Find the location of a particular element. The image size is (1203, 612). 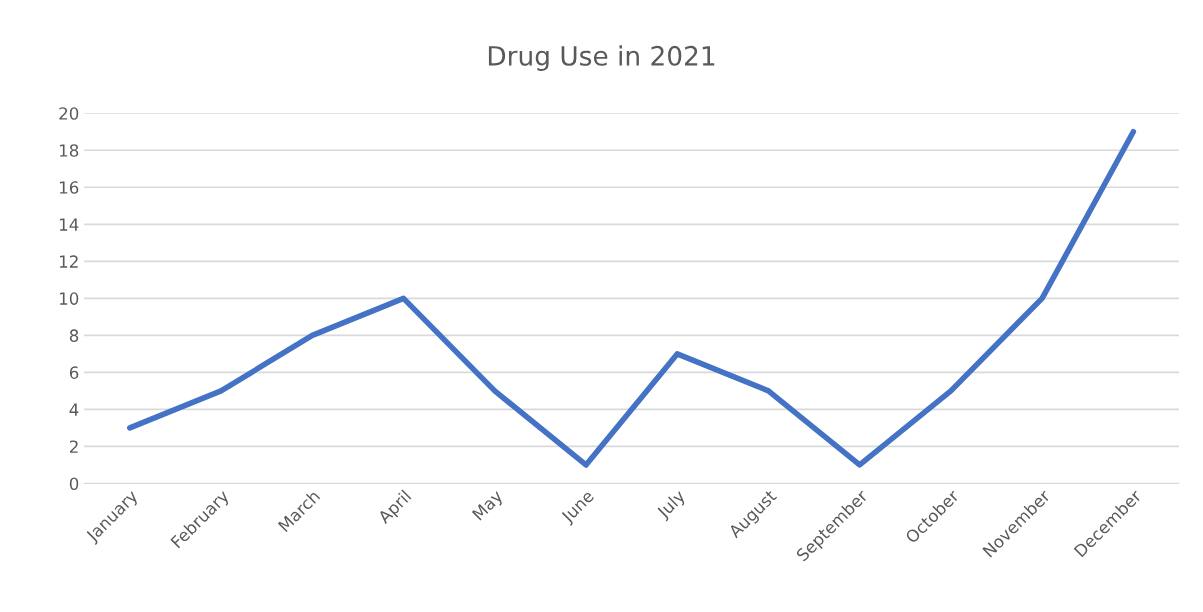

y-tick-label: 6 is located at coordinates (74, 372).